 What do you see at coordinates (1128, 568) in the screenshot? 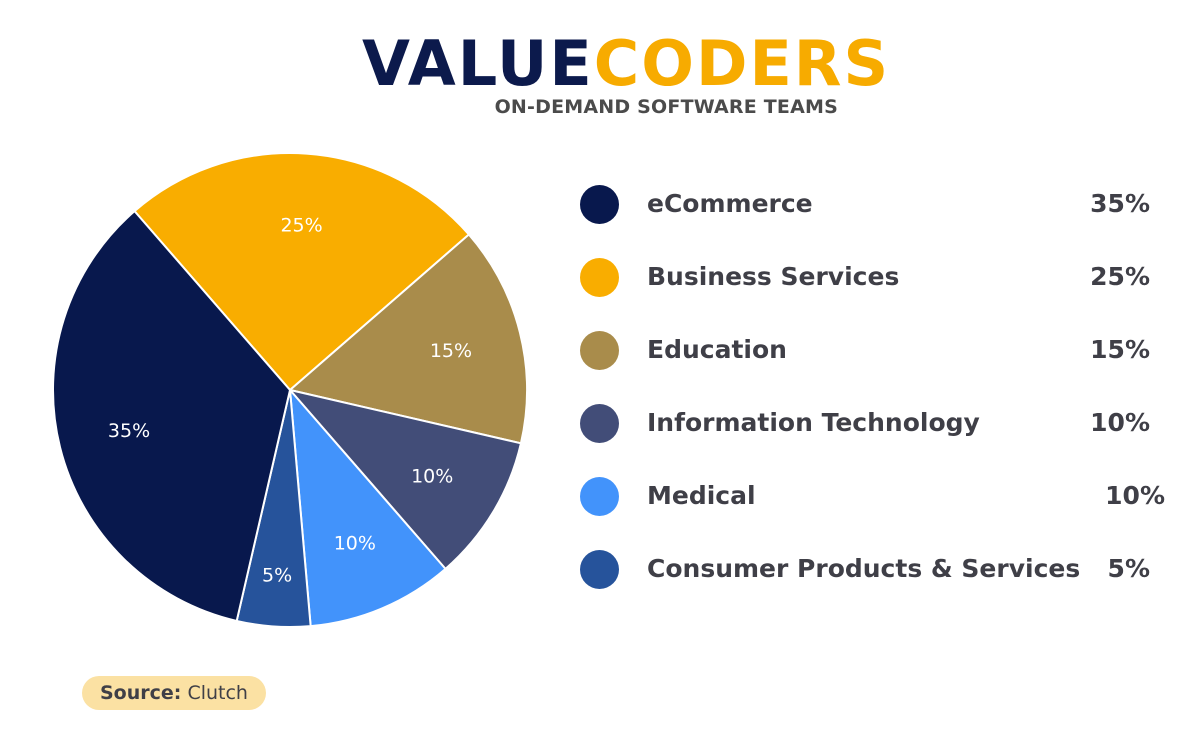
I see `legend-value: 5%` at bounding box center [1128, 568].